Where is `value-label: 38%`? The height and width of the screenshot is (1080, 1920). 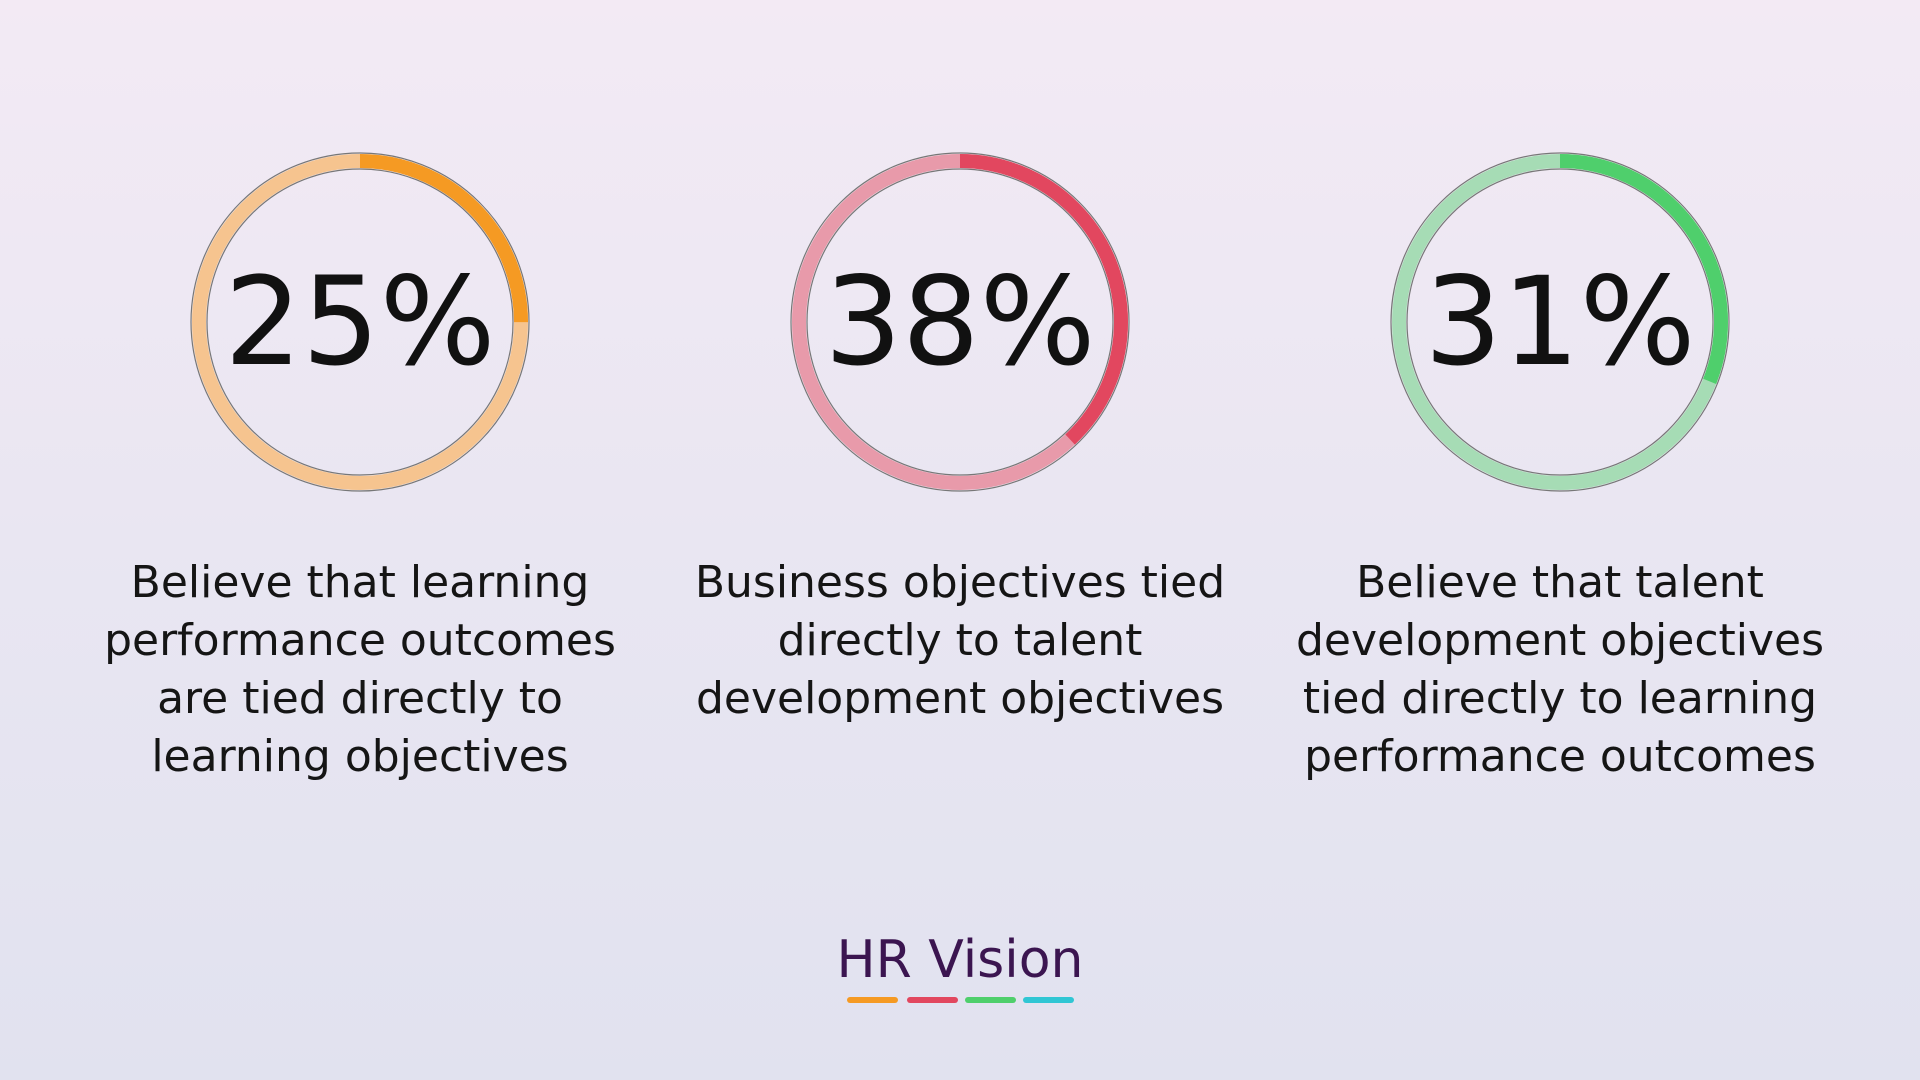
value-label: 38% is located at coordinates (959, 322).